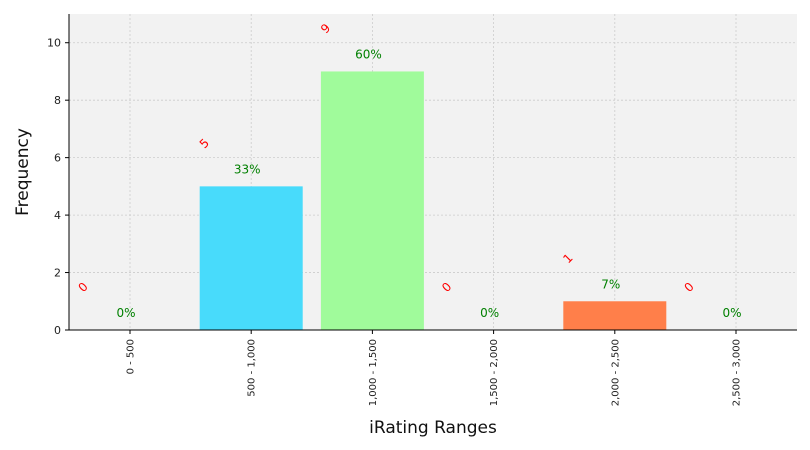  I want to click on y-tick-label: 10, so click(54, 43).